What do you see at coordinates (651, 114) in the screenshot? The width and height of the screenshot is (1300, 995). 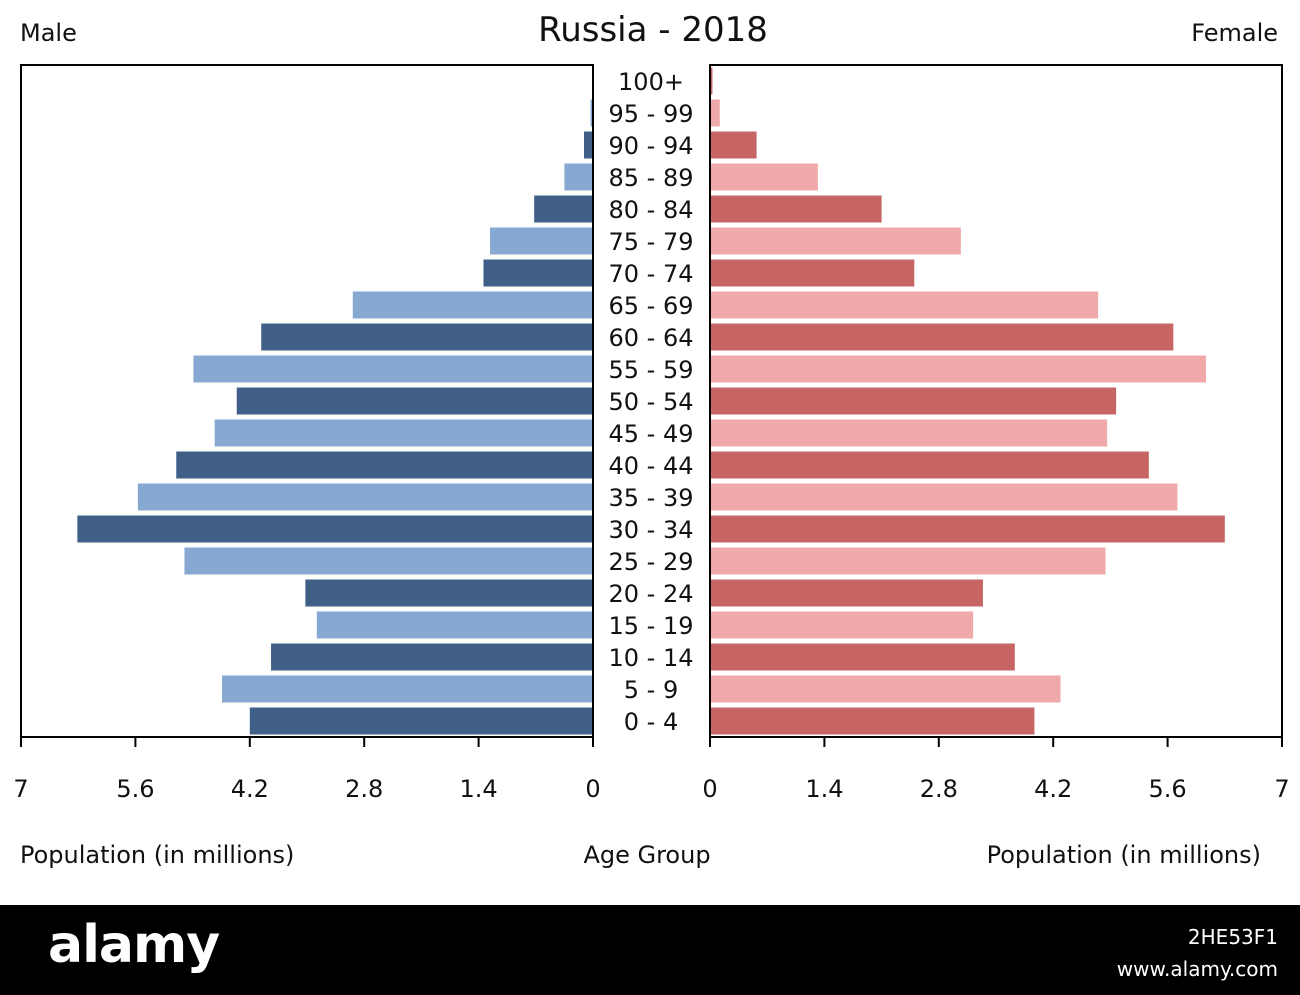 I see `age-group-label: 95 - 99` at bounding box center [651, 114].